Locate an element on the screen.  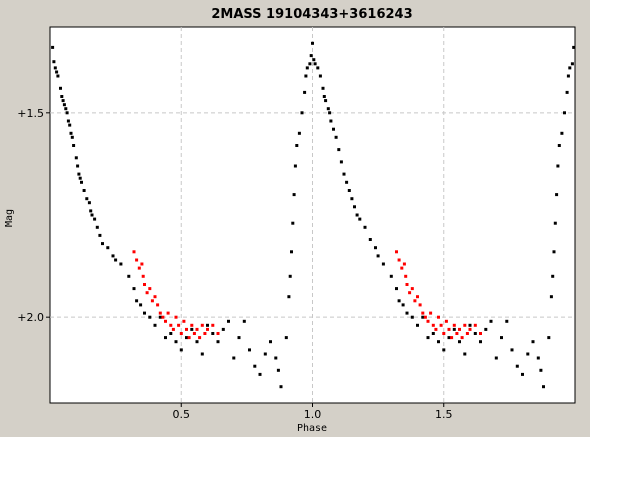
x-axis-label: Phase is located at coordinates (312, 428).